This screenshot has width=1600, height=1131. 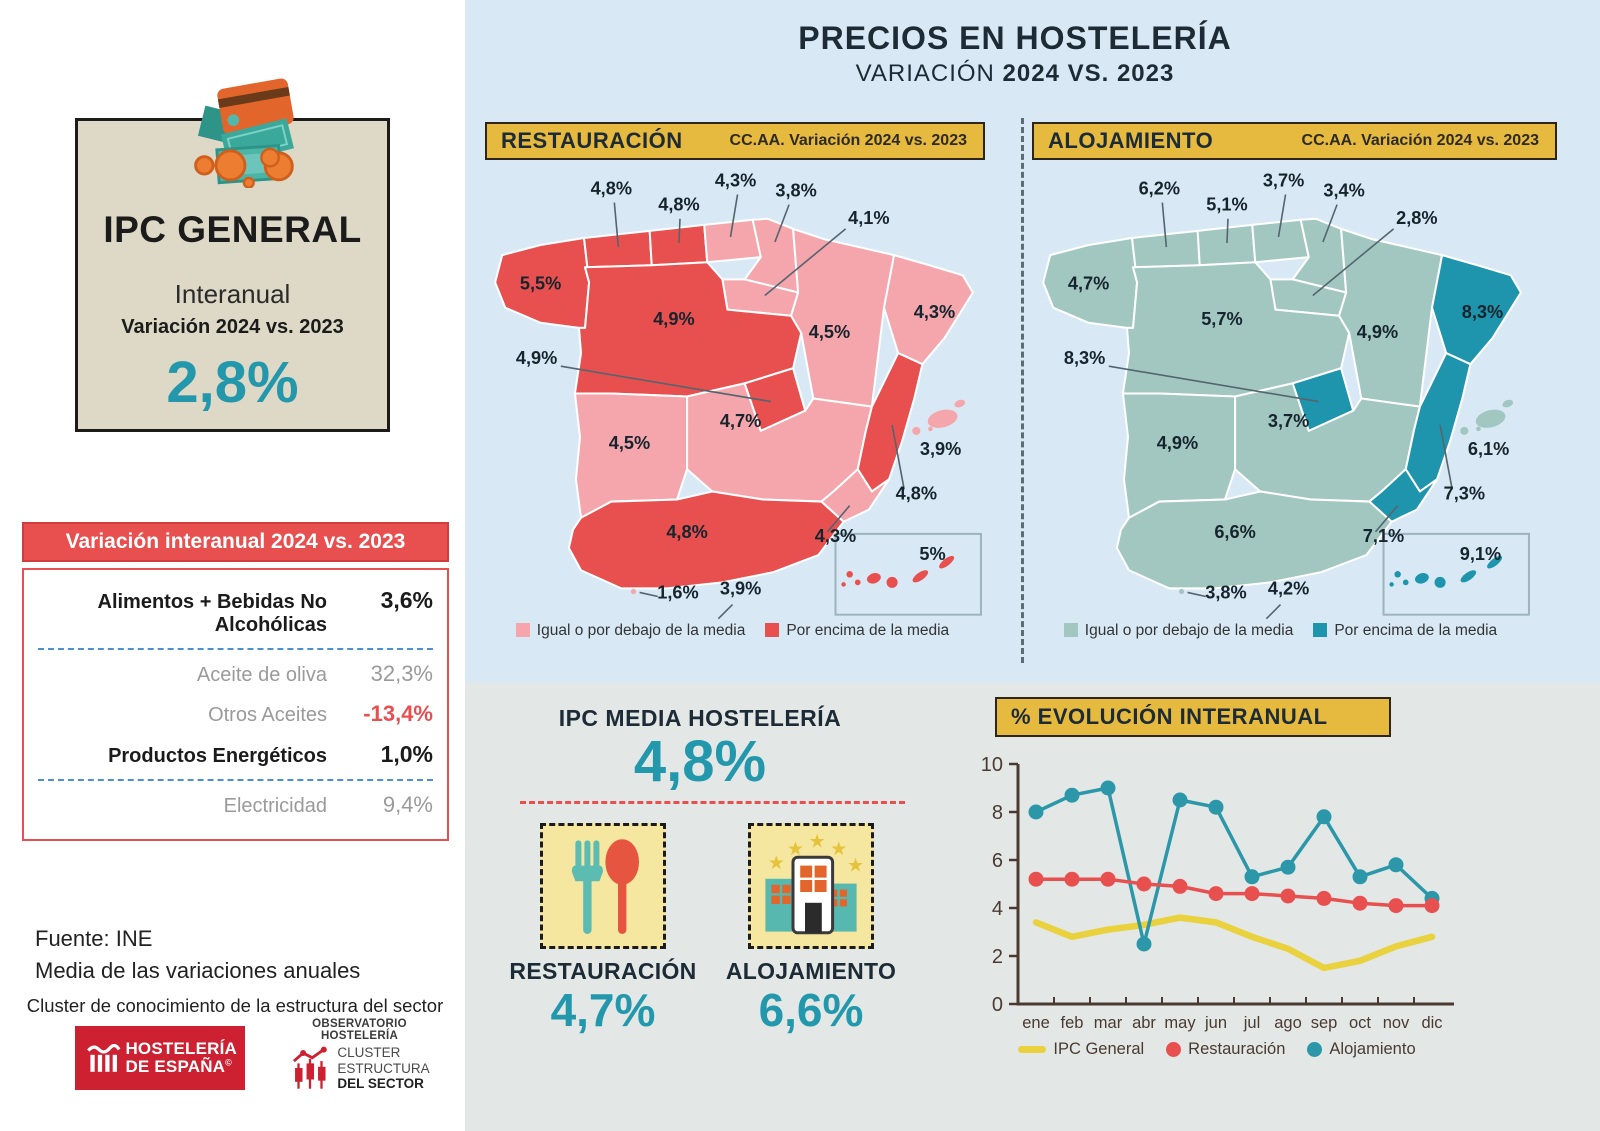 What do you see at coordinates (1480, 554) in the screenshot?
I see `map-value-canarias: 9,1%` at bounding box center [1480, 554].